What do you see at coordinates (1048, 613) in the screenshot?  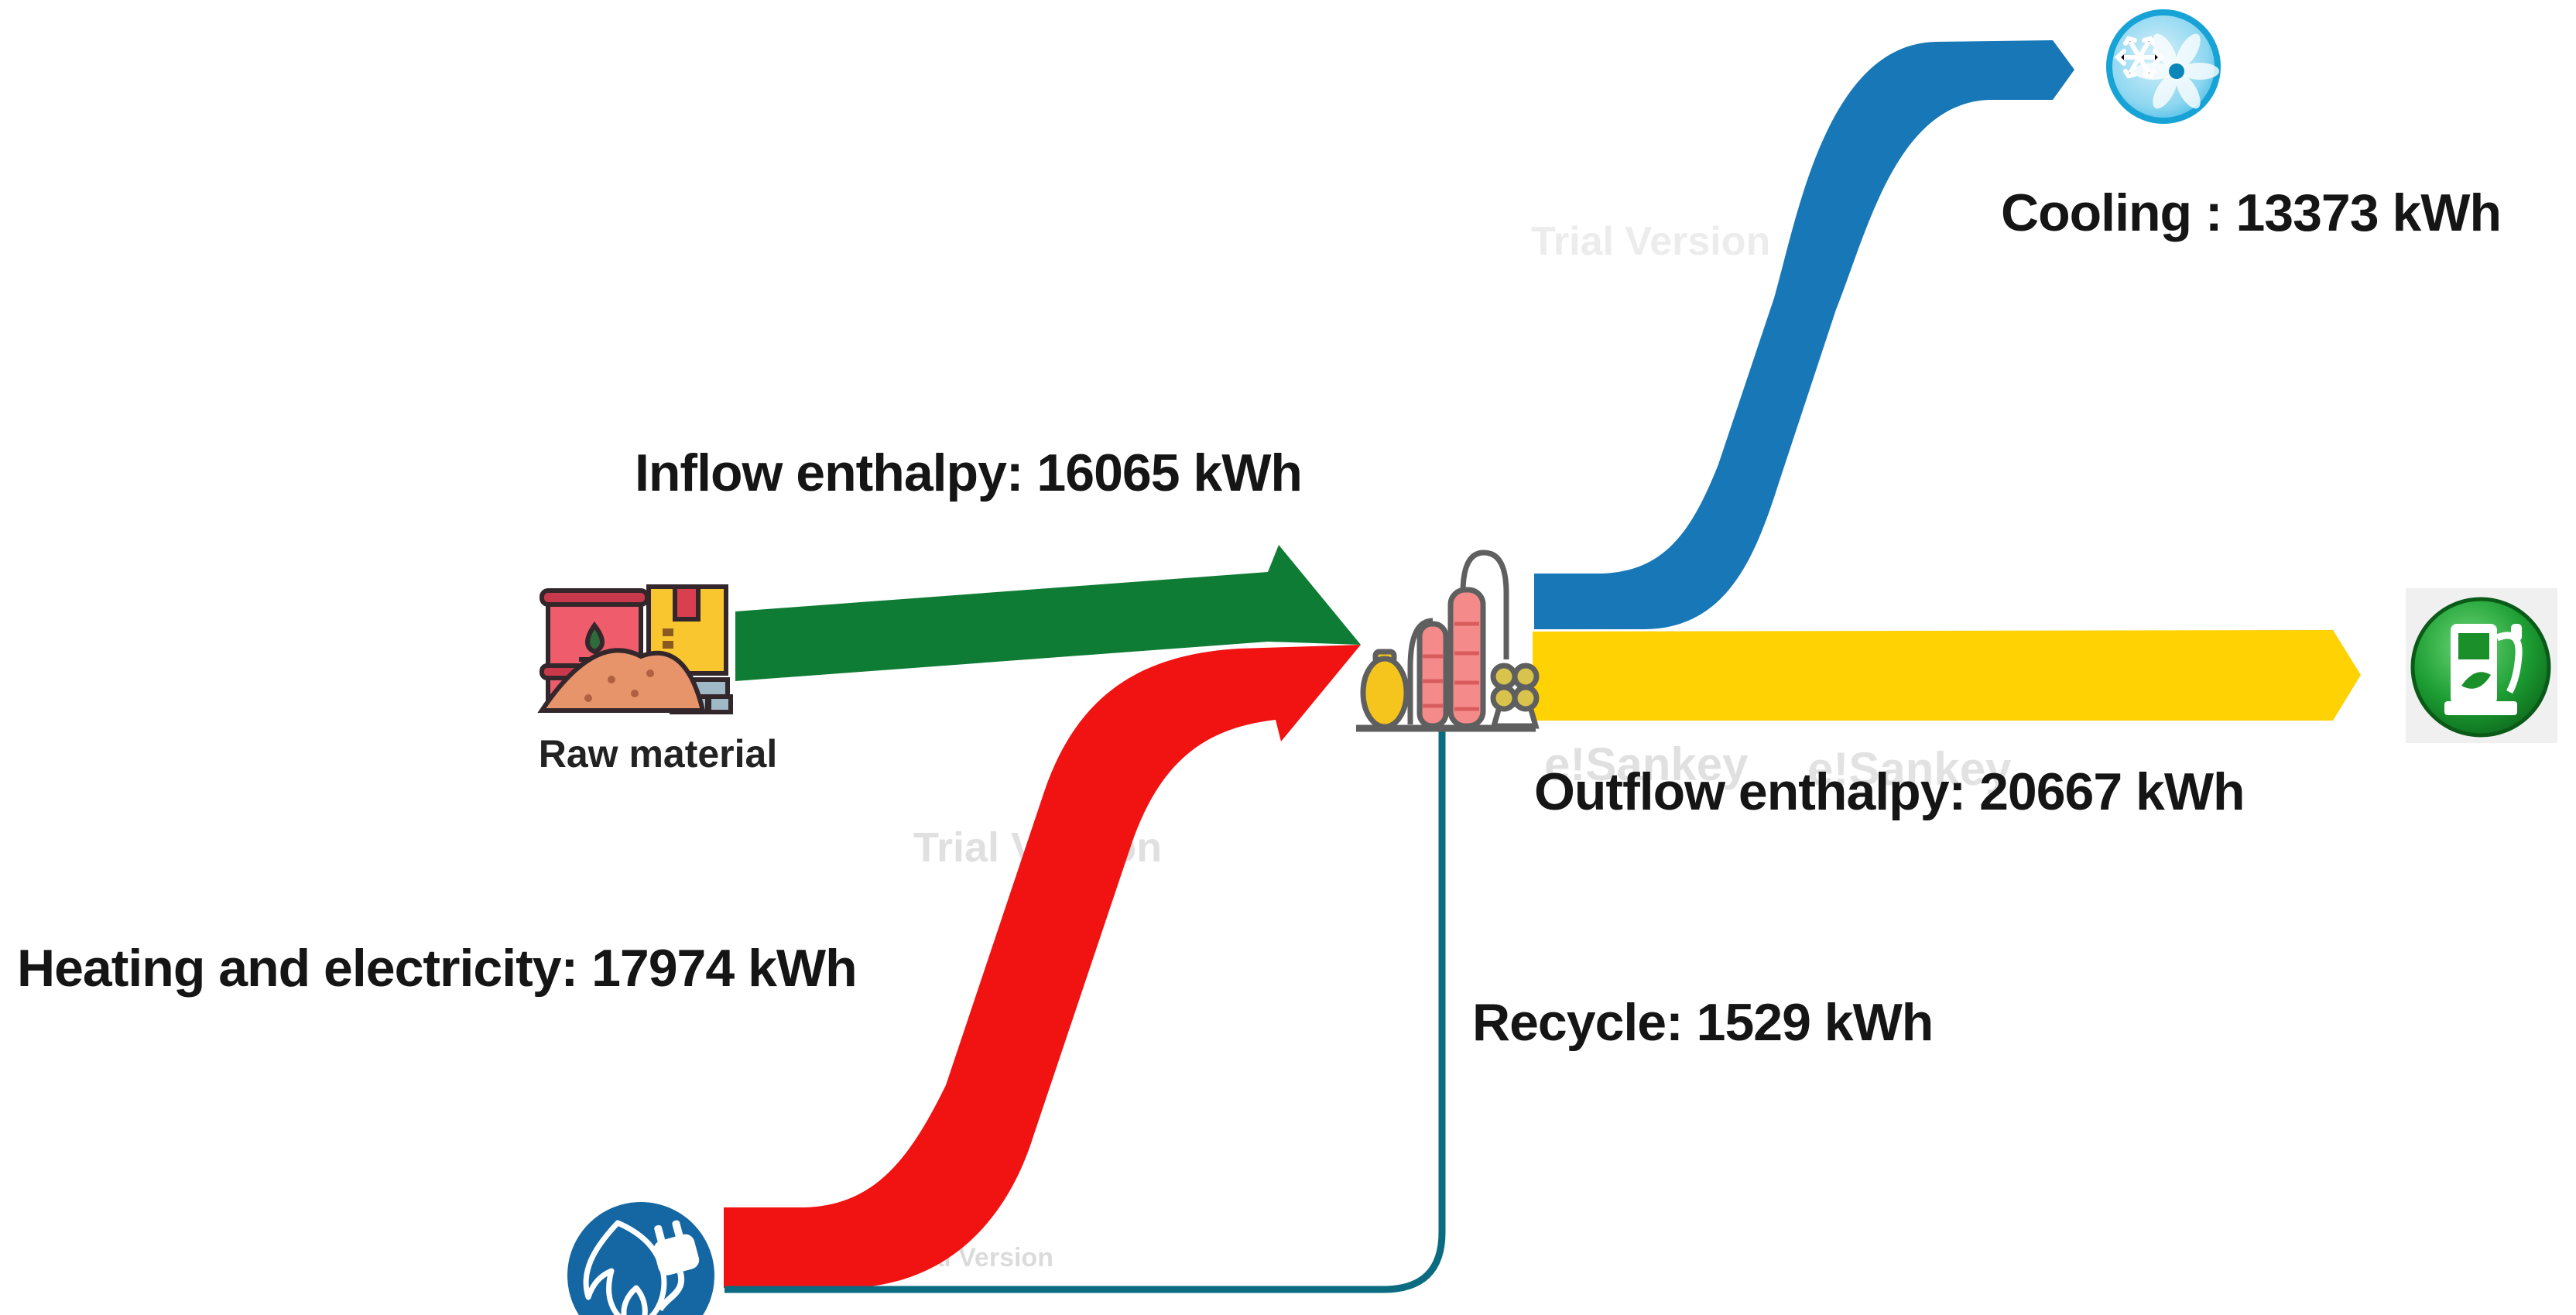 I see `flow-inflow-enthalpy` at bounding box center [1048, 613].